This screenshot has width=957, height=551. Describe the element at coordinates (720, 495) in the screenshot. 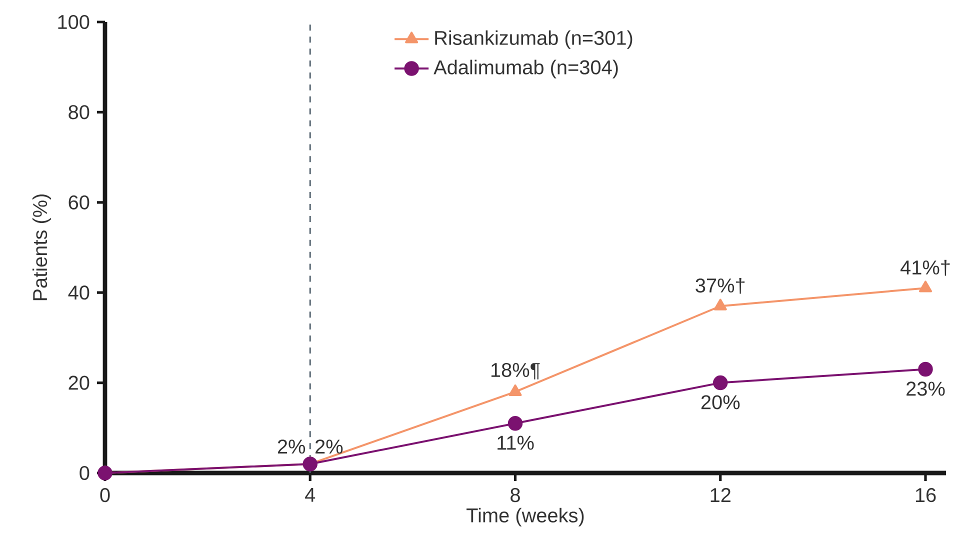

I see `x-tick-label: 12` at that location.